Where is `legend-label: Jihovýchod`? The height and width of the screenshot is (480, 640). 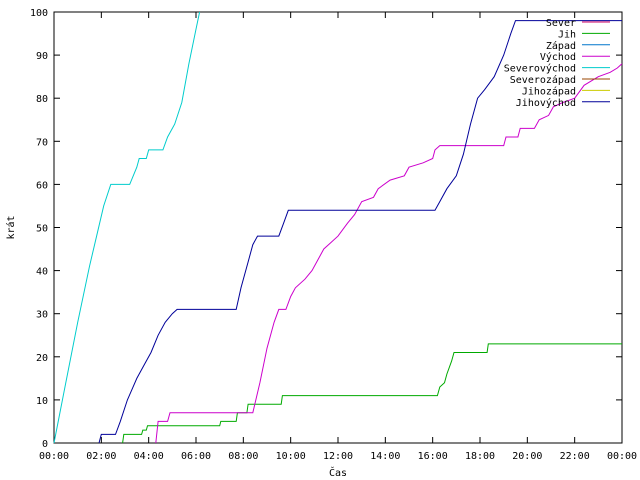 legend-label: Jihovýchod is located at coordinates (546, 103).